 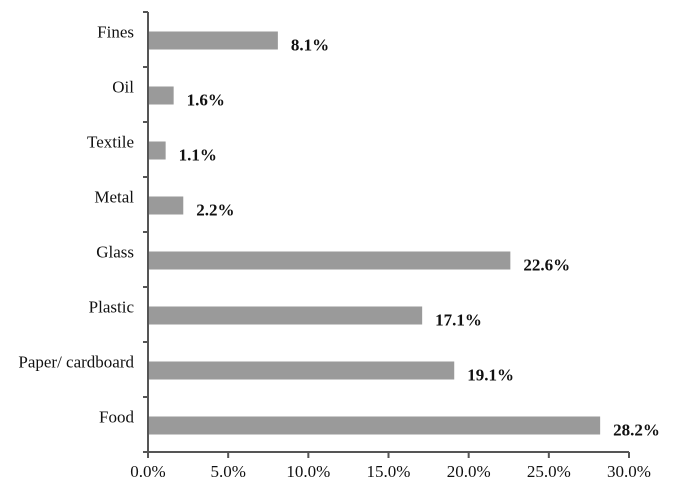 I want to click on category-label: Metal, so click(x=114, y=197).